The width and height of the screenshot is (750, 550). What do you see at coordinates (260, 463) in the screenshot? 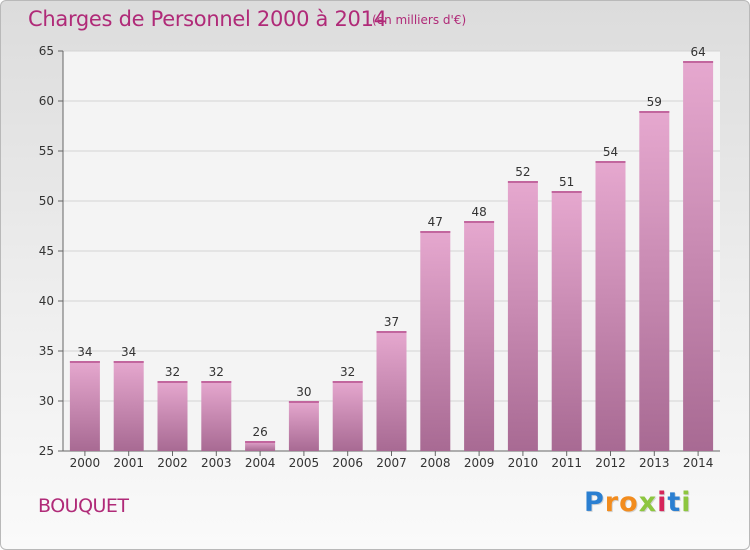
I see `x-tick-label: 2004` at bounding box center [260, 463].